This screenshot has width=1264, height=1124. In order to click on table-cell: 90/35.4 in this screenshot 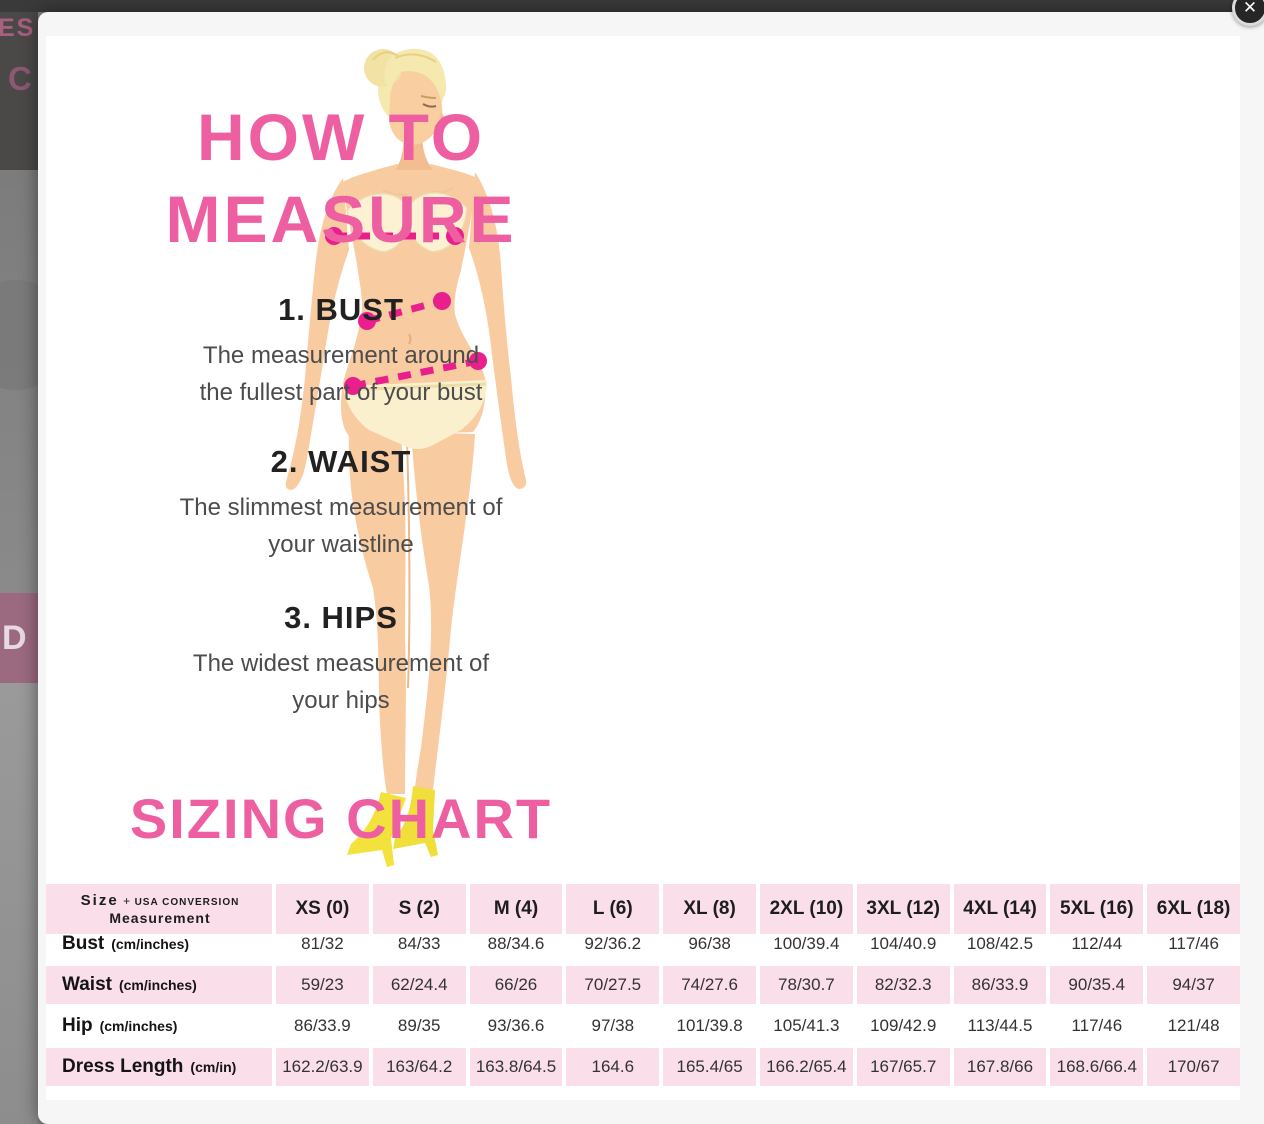, I will do `click(1097, 985)`.